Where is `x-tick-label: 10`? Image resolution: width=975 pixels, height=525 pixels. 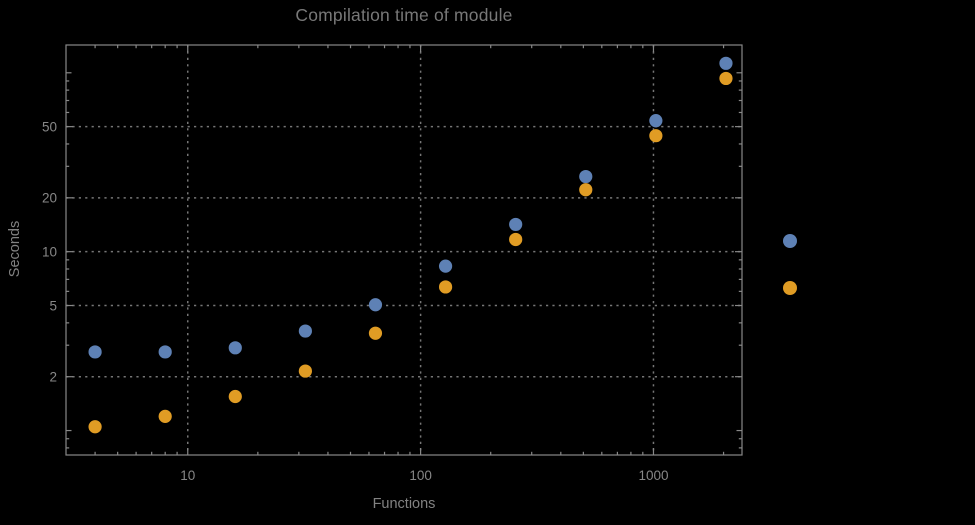
x-tick-label: 10 is located at coordinates (187, 475).